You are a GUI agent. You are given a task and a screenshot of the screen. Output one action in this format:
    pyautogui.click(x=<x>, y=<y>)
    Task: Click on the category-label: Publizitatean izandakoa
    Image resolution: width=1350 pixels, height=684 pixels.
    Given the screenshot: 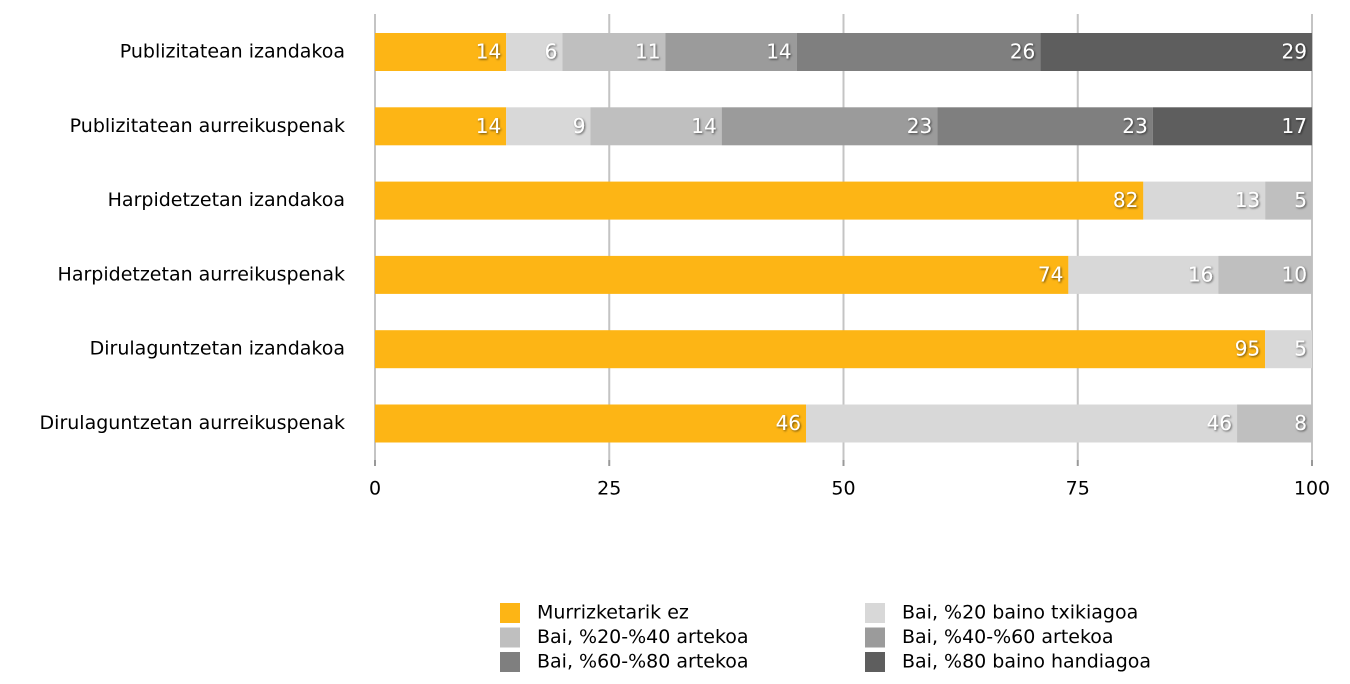 What is the action you would take?
    pyautogui.click(x=232, y=52)
    